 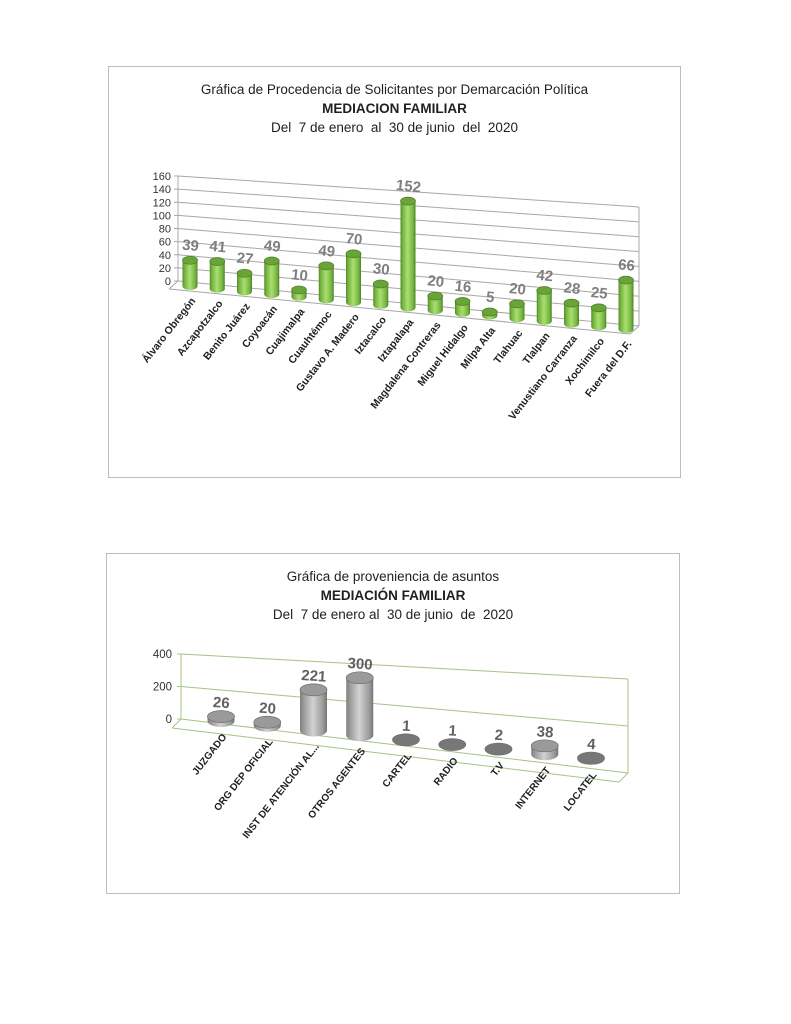 What do you see at coordinates (327, 251) in the screenshot?
I see `value-label: 49` at bounding box center [327, 251].